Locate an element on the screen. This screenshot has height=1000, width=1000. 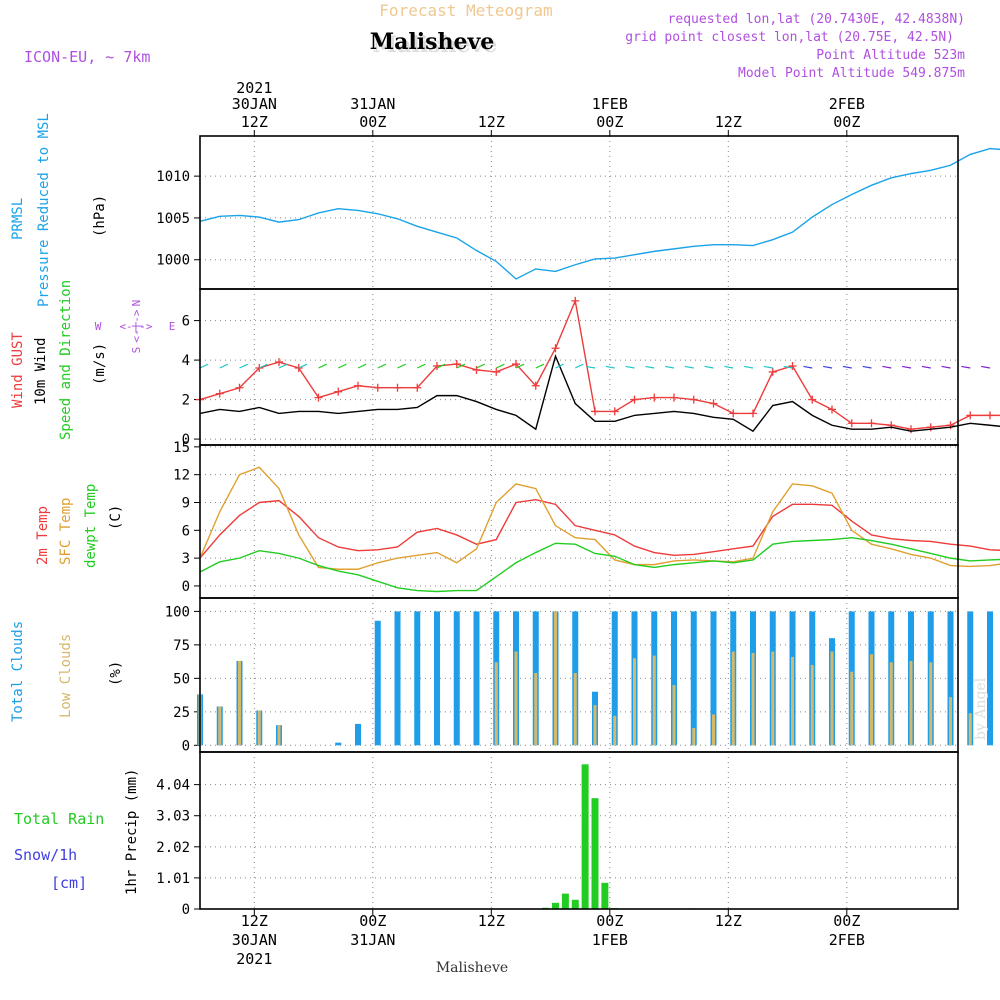
compass-south: S is located at coordinates (136, 350).